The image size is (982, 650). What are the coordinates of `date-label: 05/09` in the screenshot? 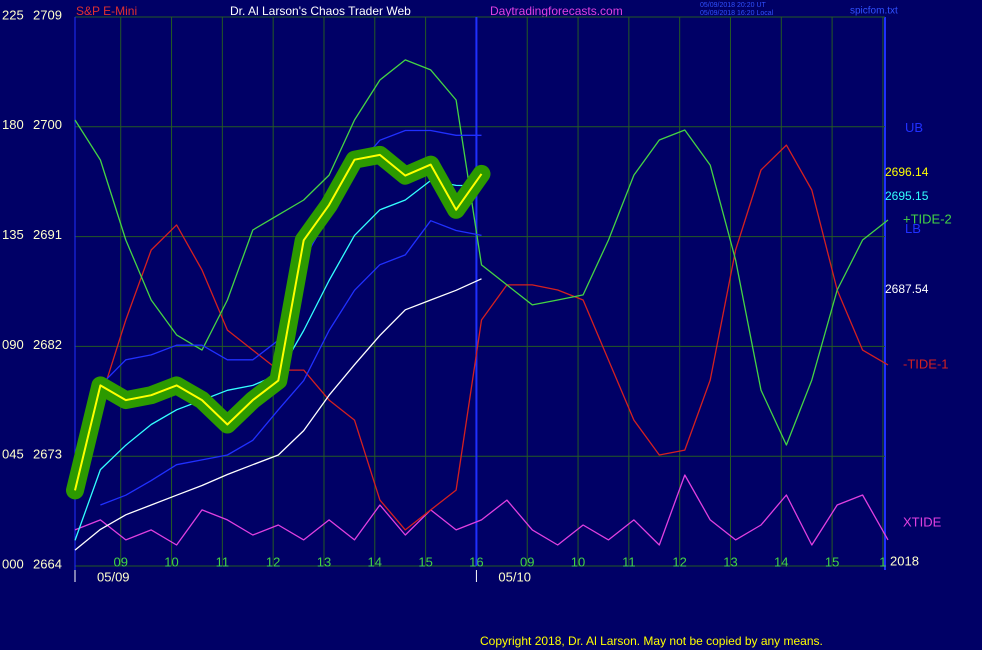 It's located at (113, 576).